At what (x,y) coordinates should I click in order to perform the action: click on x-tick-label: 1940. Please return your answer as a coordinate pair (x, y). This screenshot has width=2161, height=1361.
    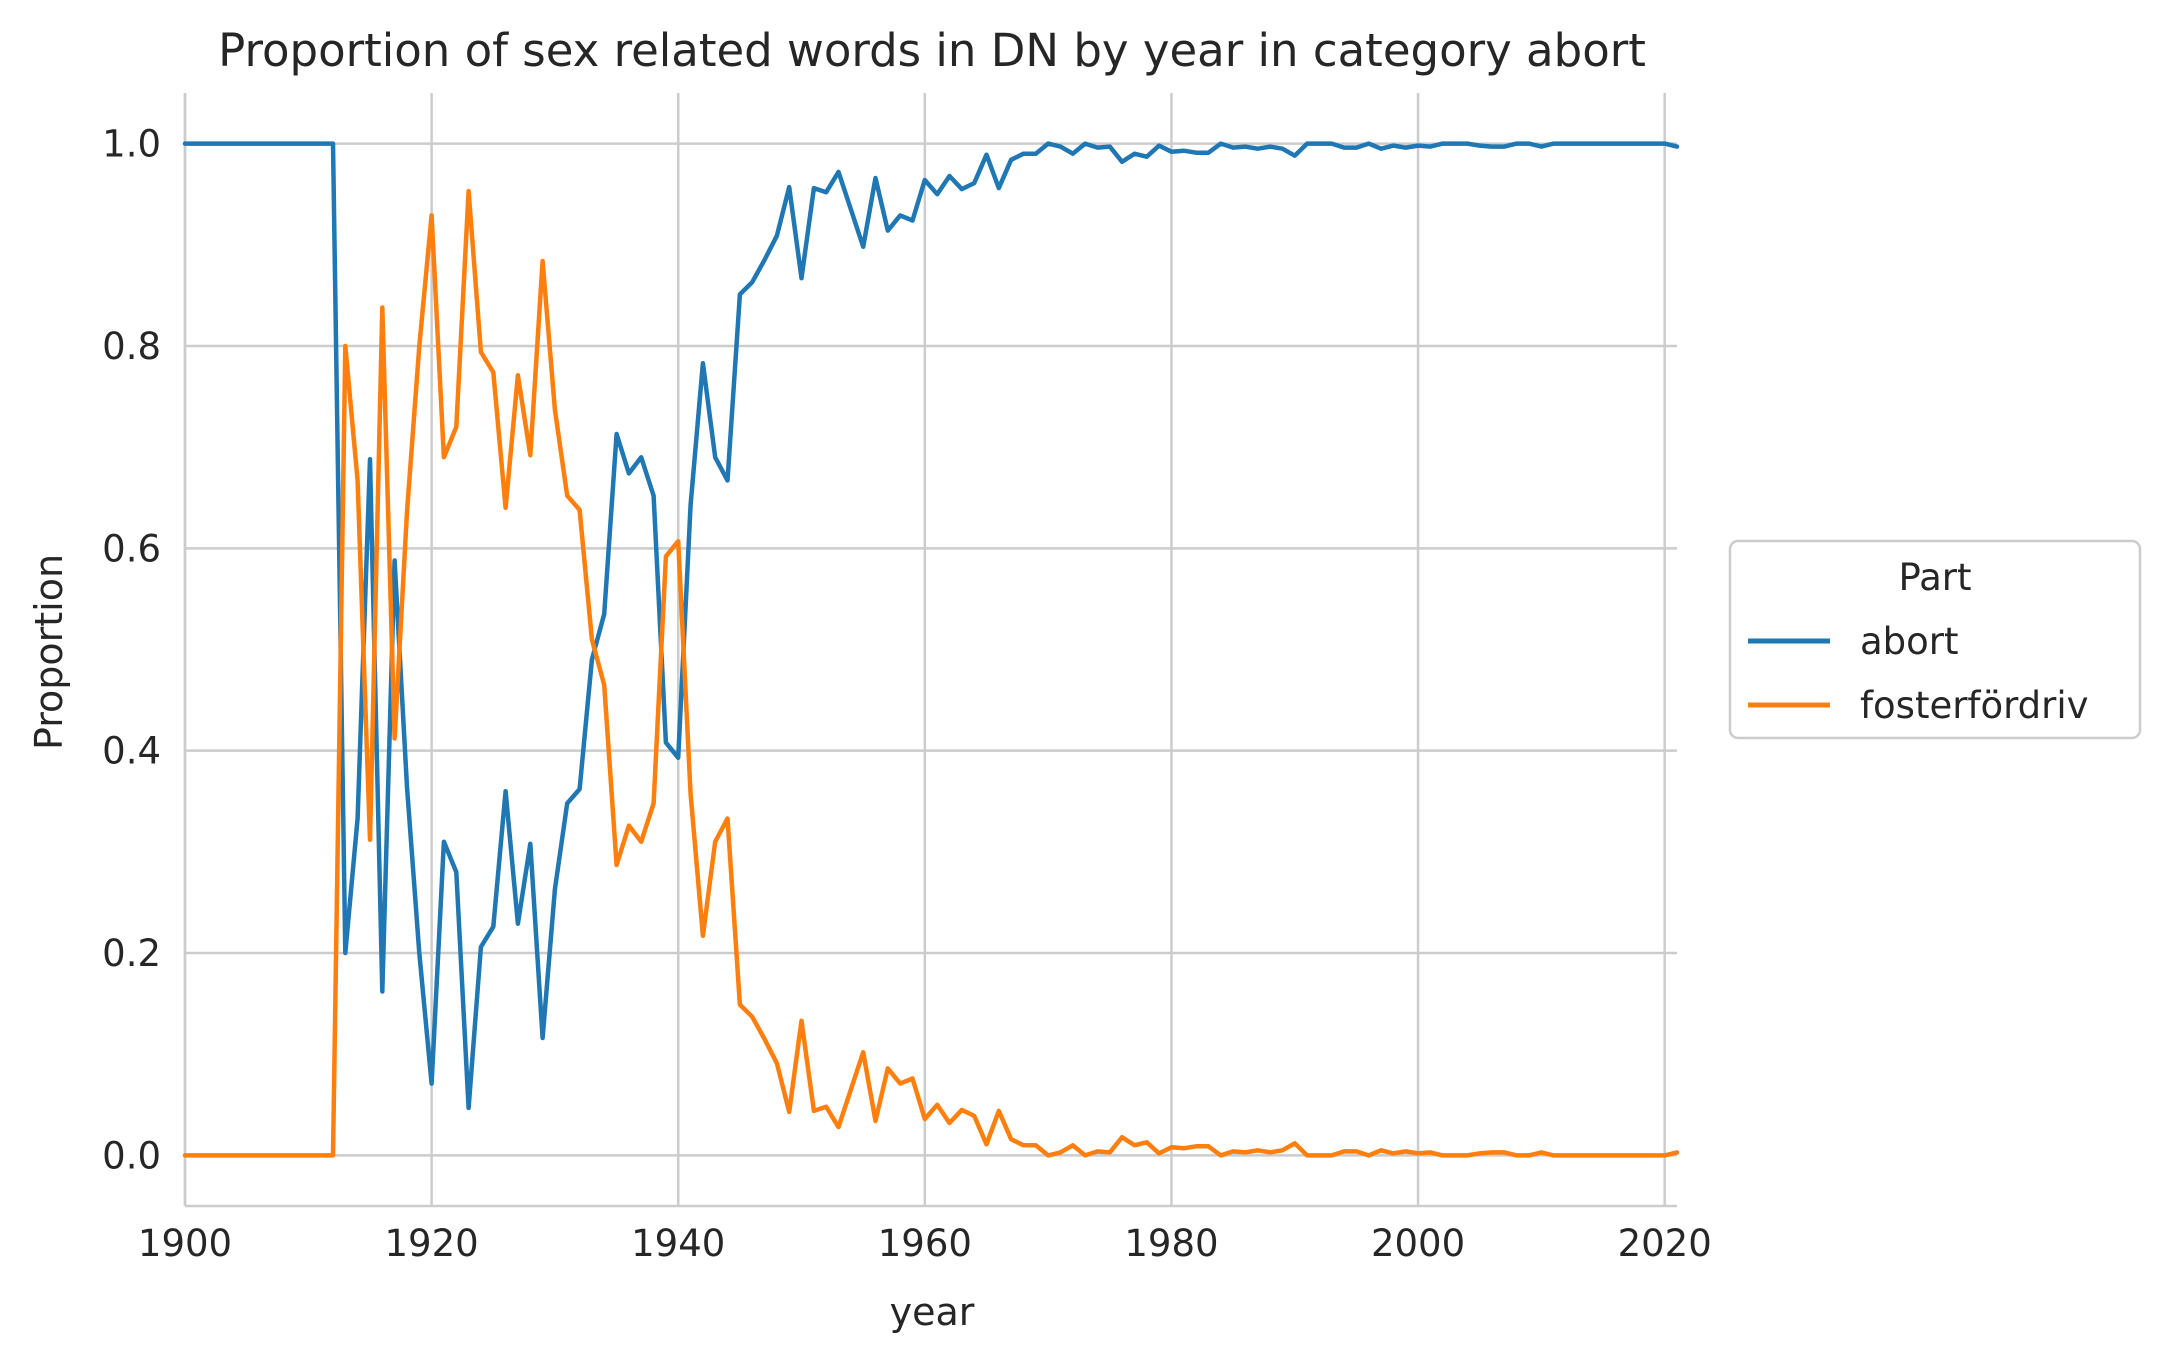
    Looking at the image, I should click on (678, 1243).